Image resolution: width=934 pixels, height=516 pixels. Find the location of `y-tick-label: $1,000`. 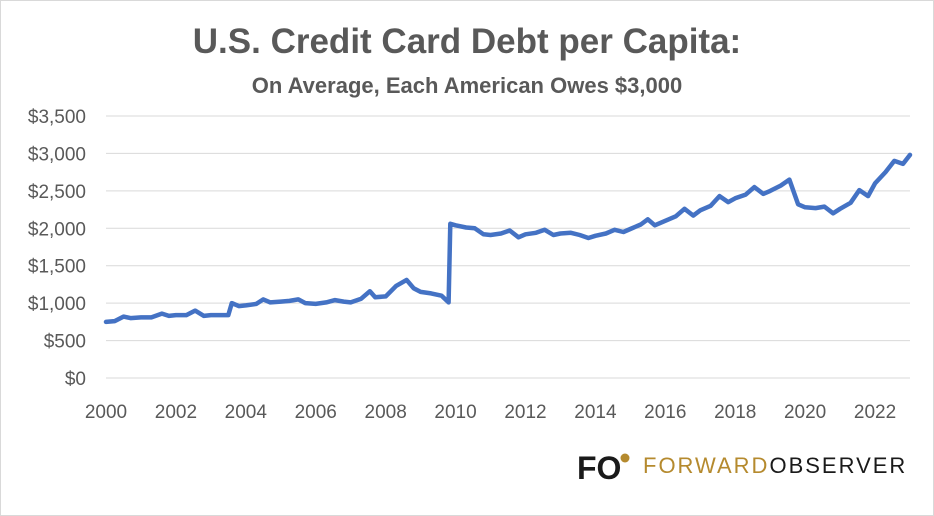

y-tick-label: $1,000 is located at coordinates (57, 304).